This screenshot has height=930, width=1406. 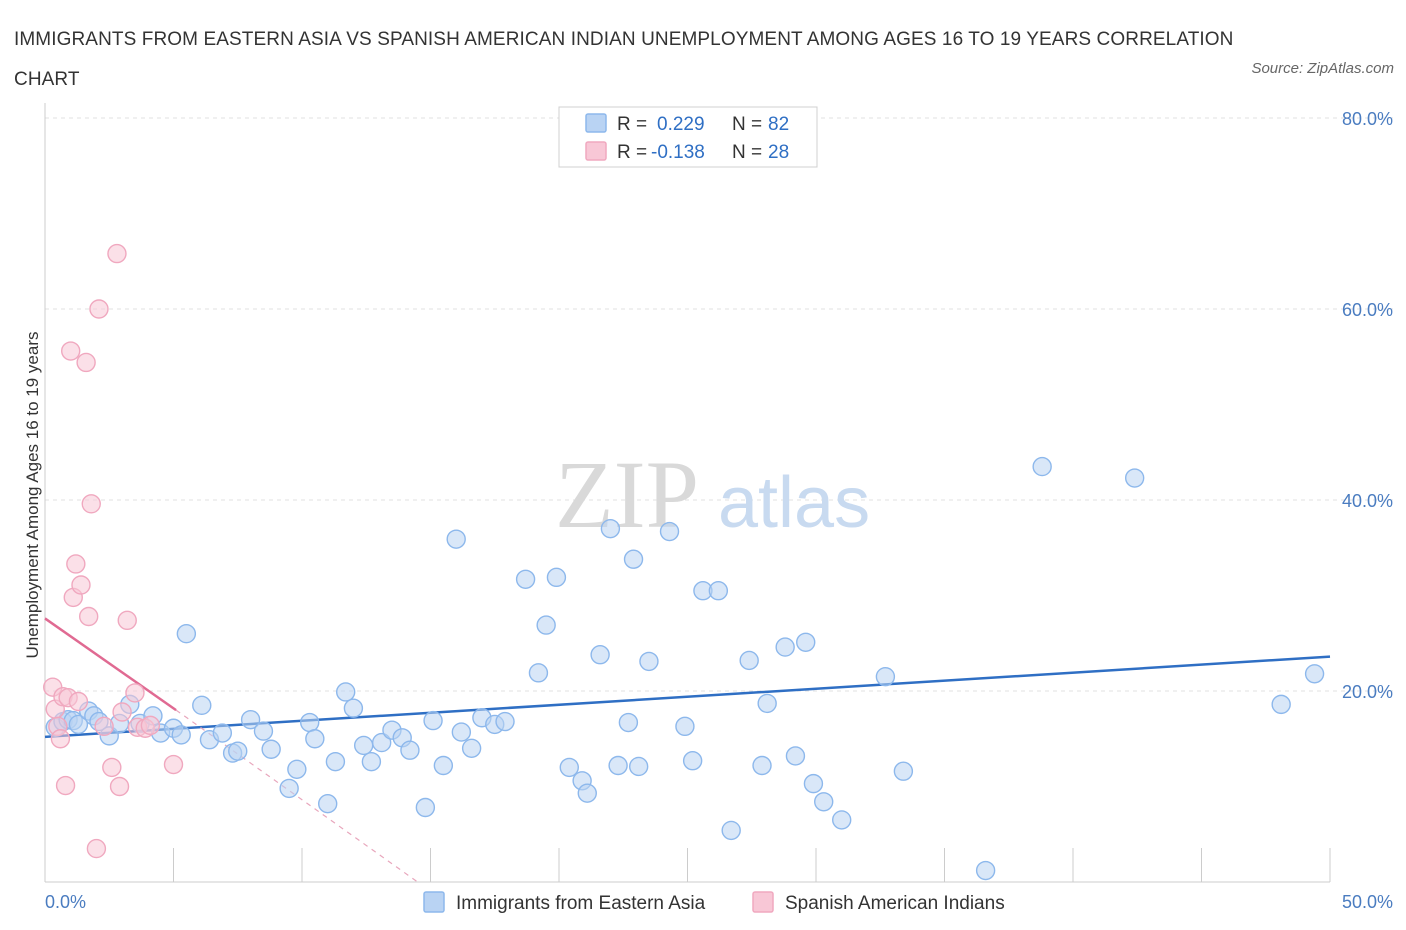 I want to click on y-tick-label: 60.0%, so click(x=1367, y=310).